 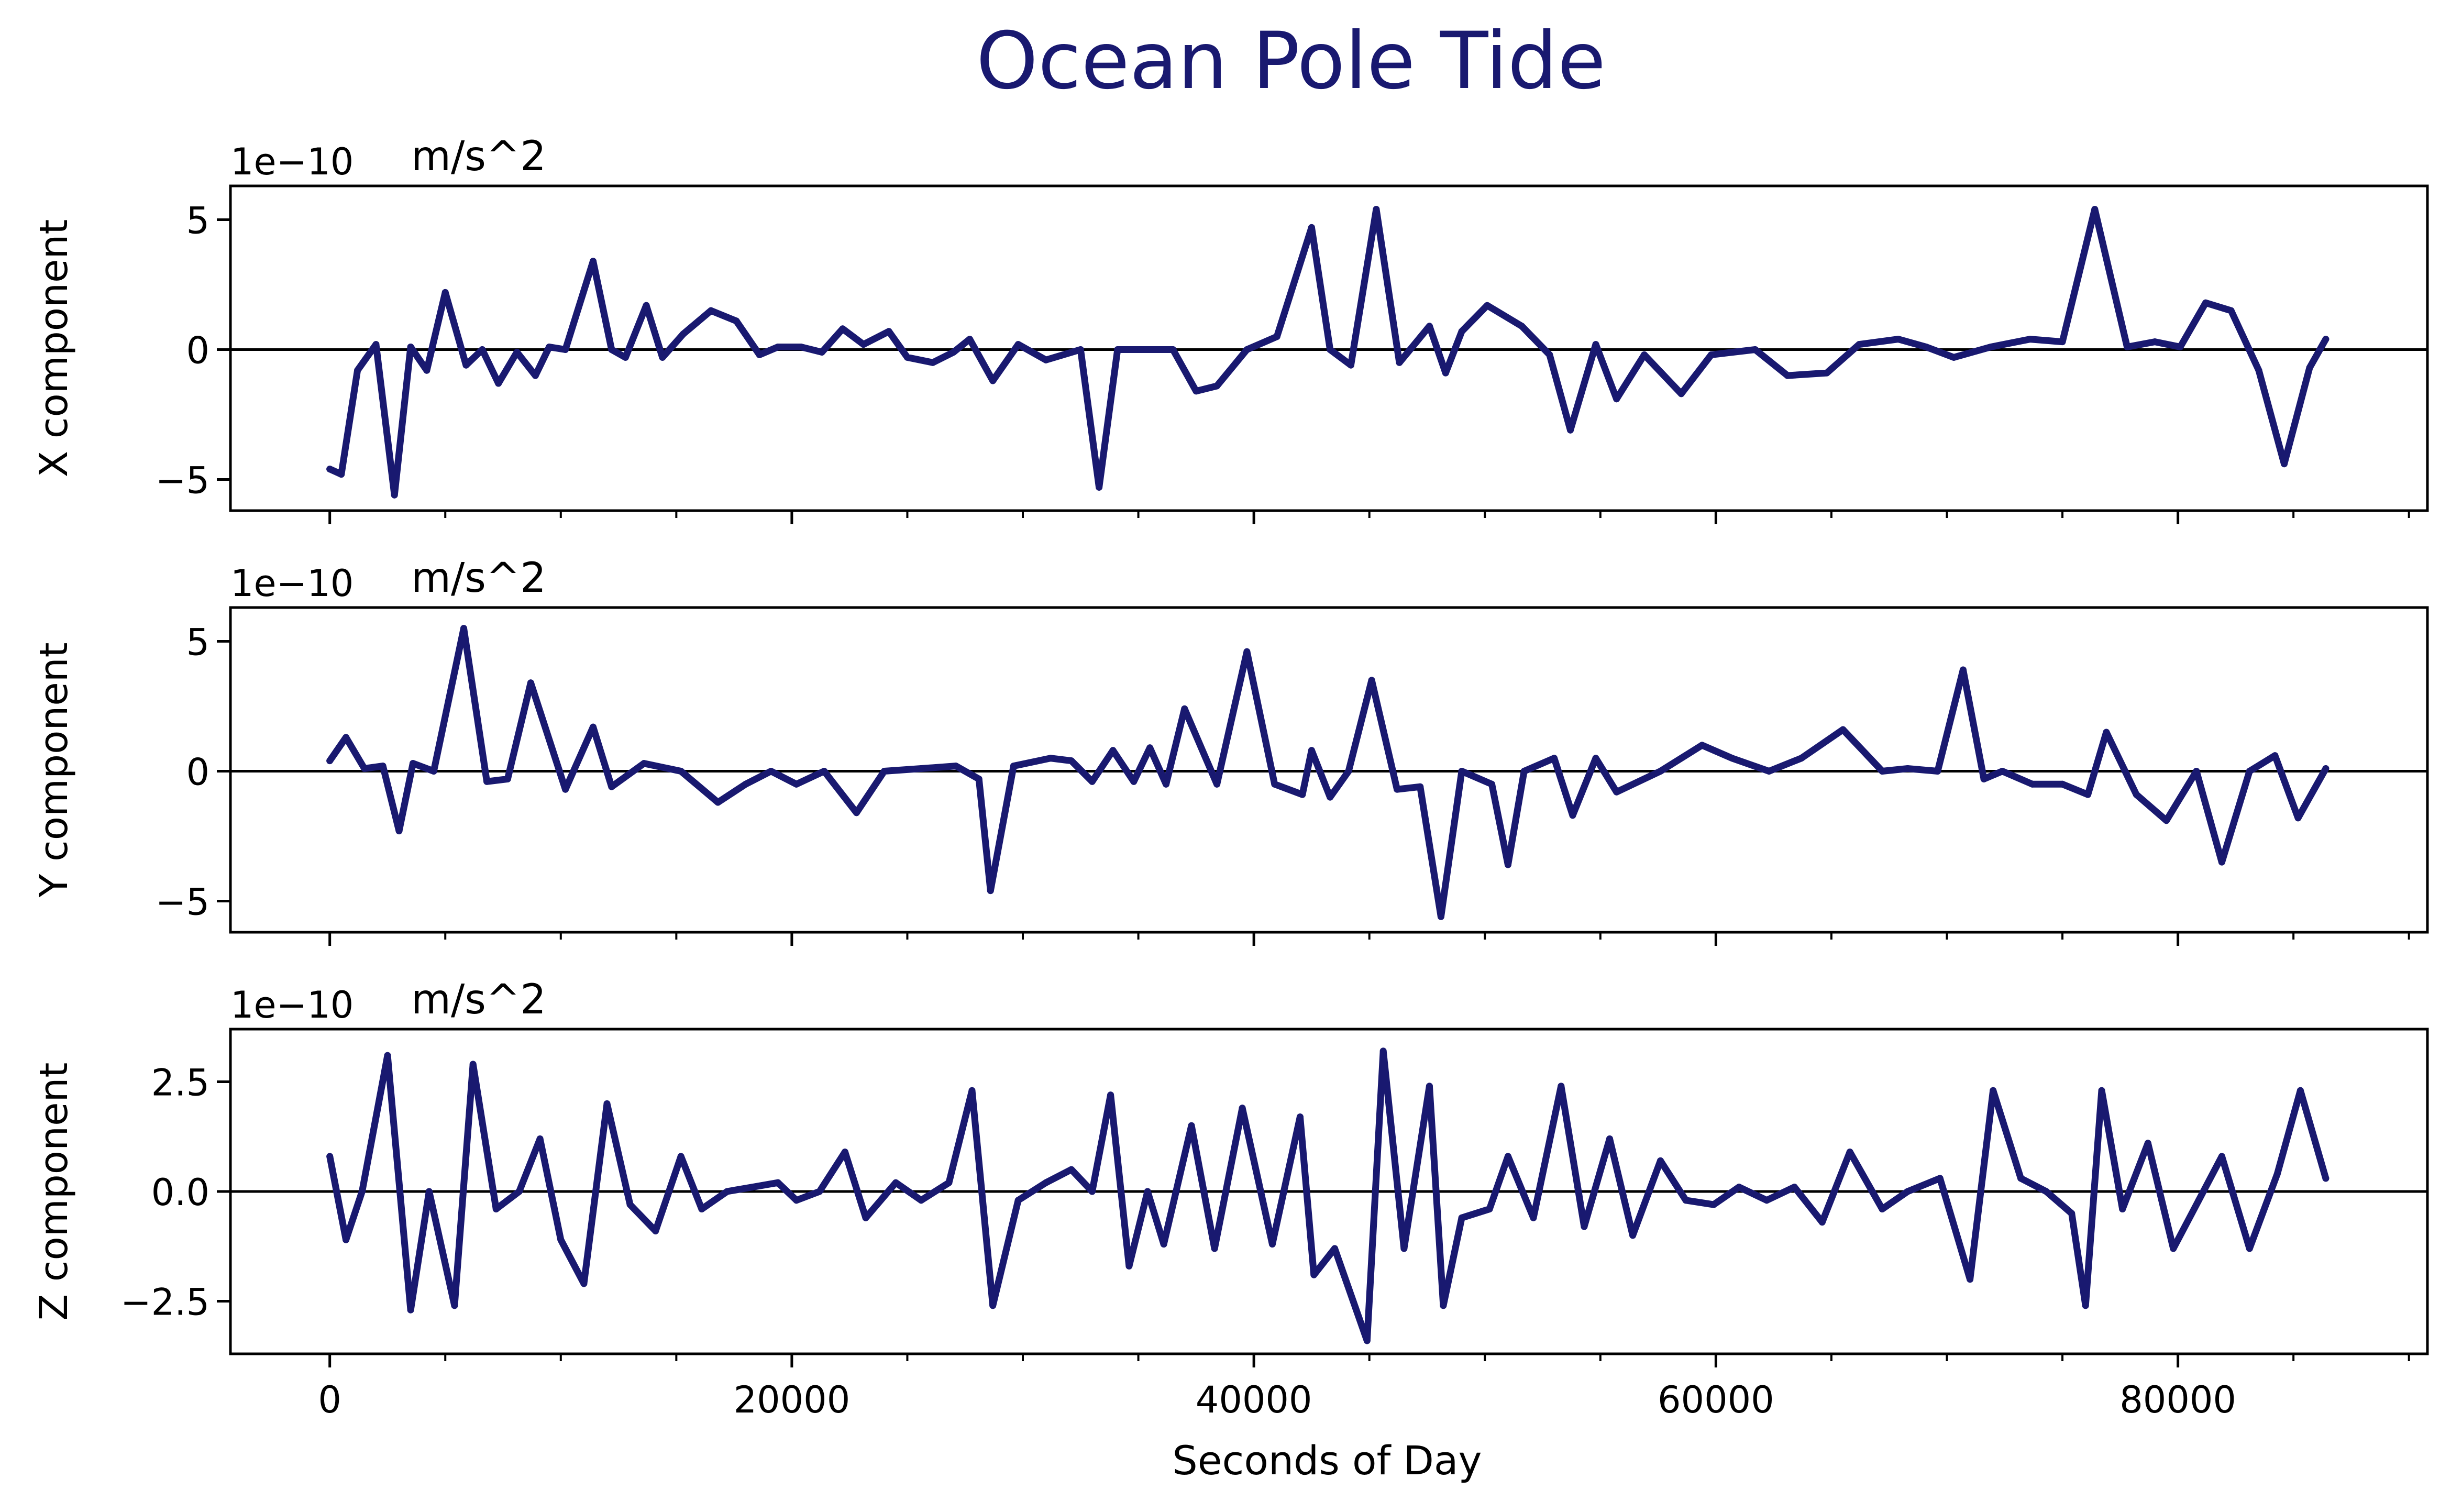 What do you see at coordinates (53, 348) in the screenshot?
I see `y-axis-label: X component` at bounding box center [53, 348].